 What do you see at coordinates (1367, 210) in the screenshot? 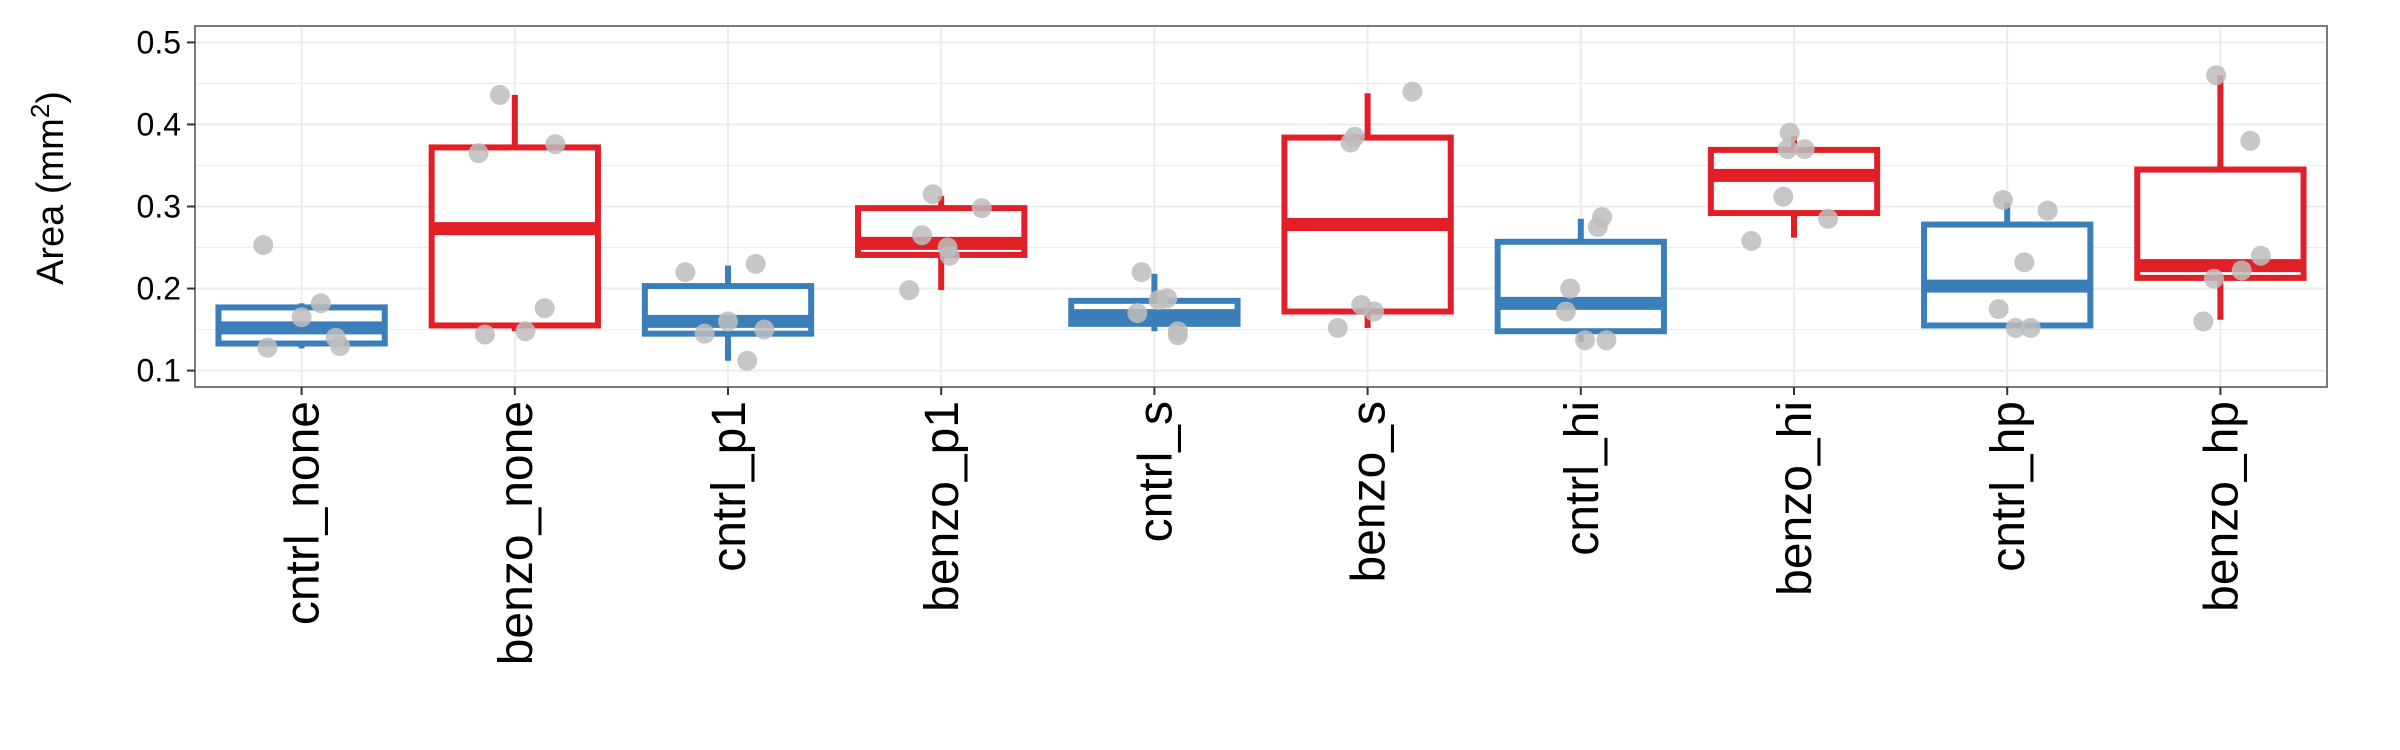
I see `box-benzo_s` at bounding box center [1367, 210].